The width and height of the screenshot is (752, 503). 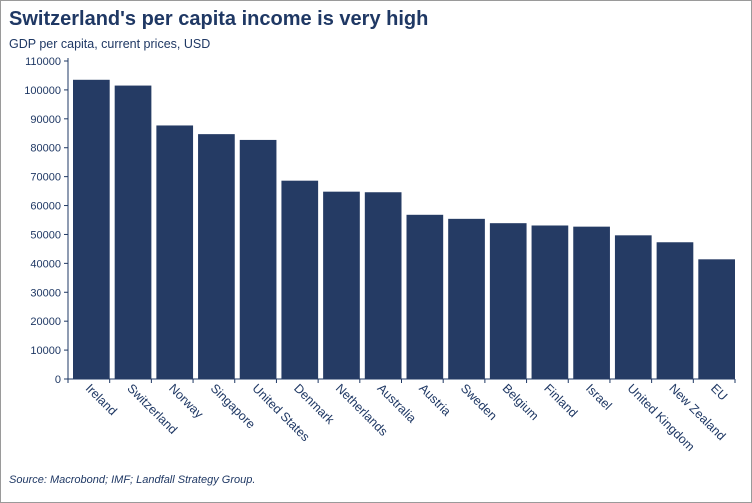 What do you see at coordinates (258, 259) in the screenshot?
I see `bar-united-states` at bounding box center [258, 259].